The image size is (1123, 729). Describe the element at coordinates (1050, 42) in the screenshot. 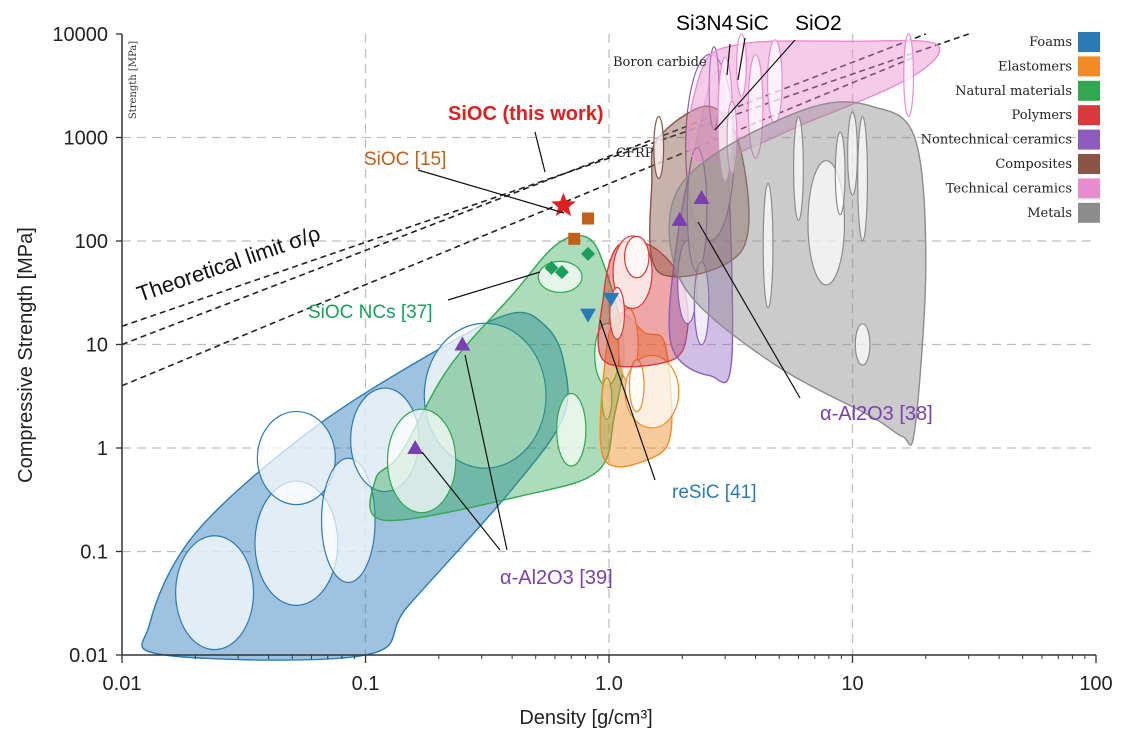

I see `legend-label: Foams` at that location.